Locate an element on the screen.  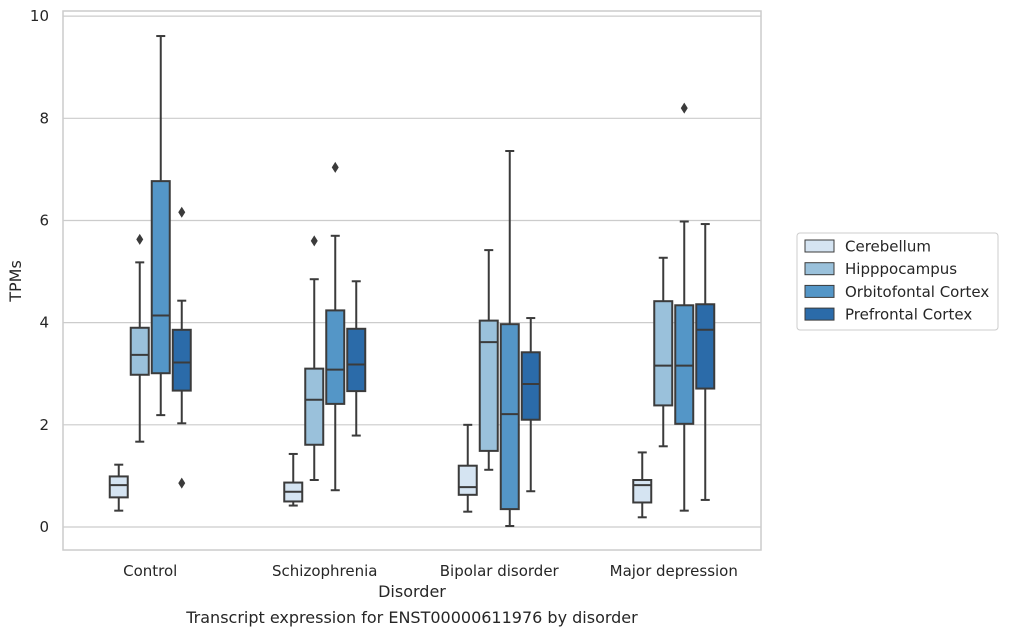
x-tick-label: Schizophrenia is located at coordinates (324, 571).